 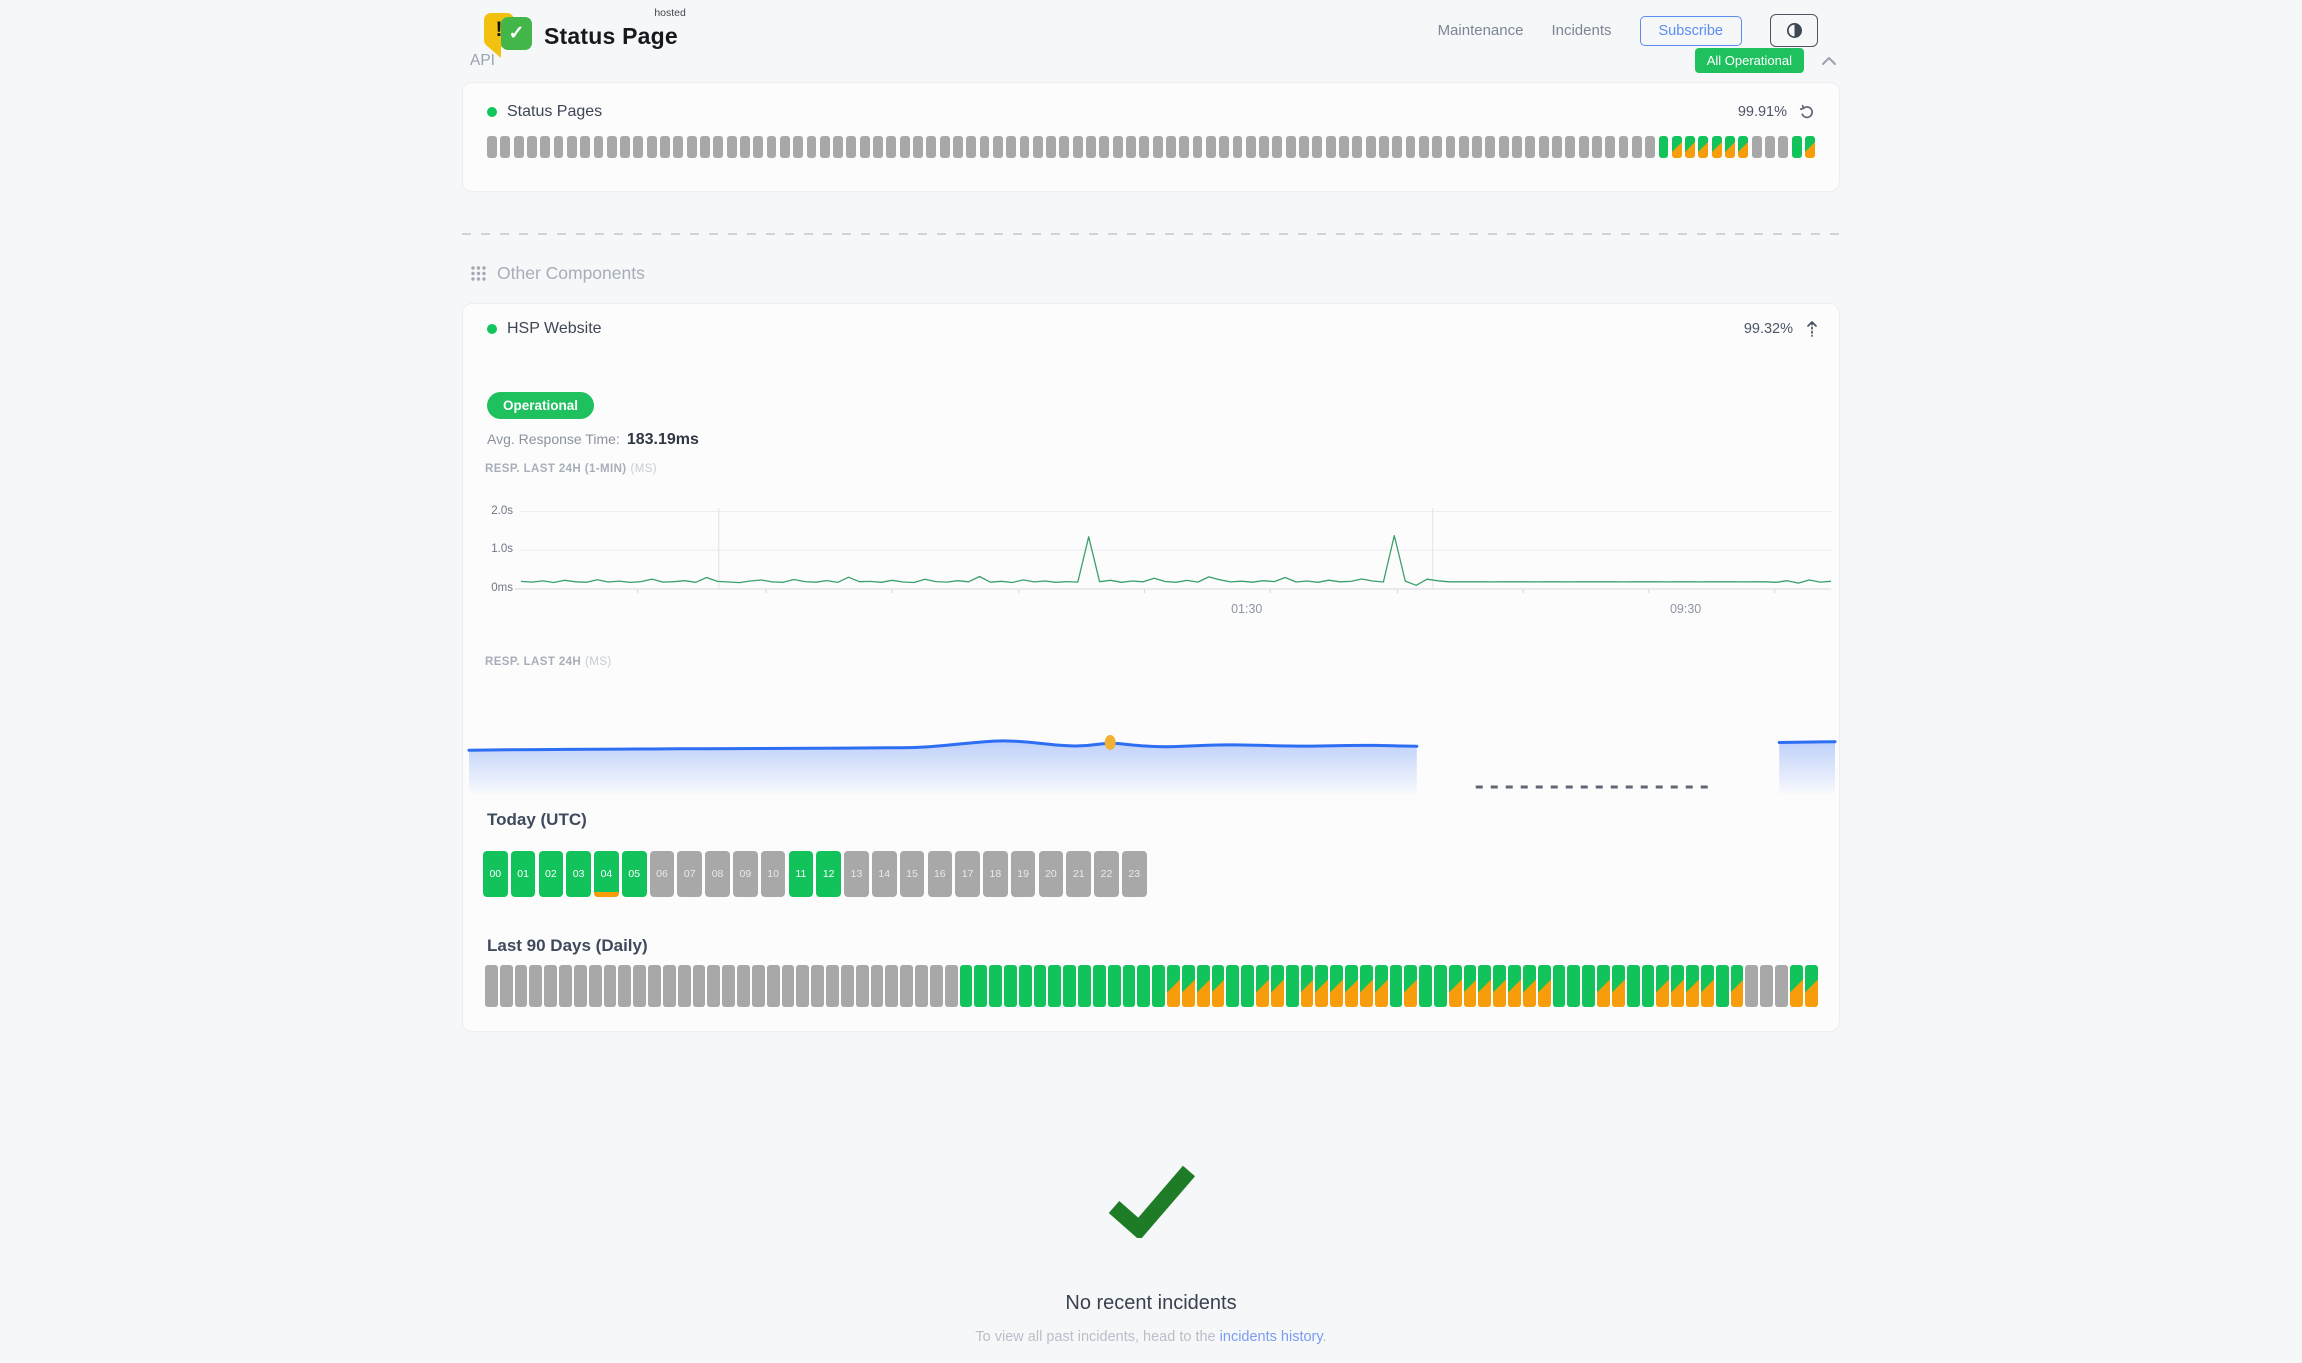 I want to click on brand-name: Status Page, so click(x=611, y=36).